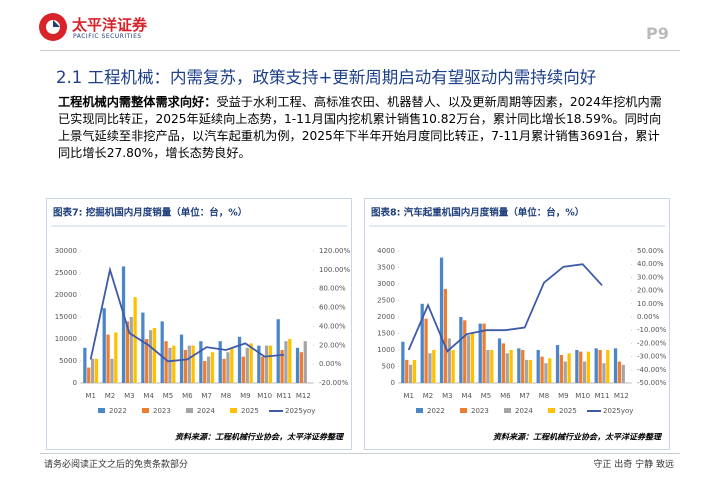 The height and width of the screenshot is (482, 720). I want to click on x-tick-label: M11, so click(284, 396).